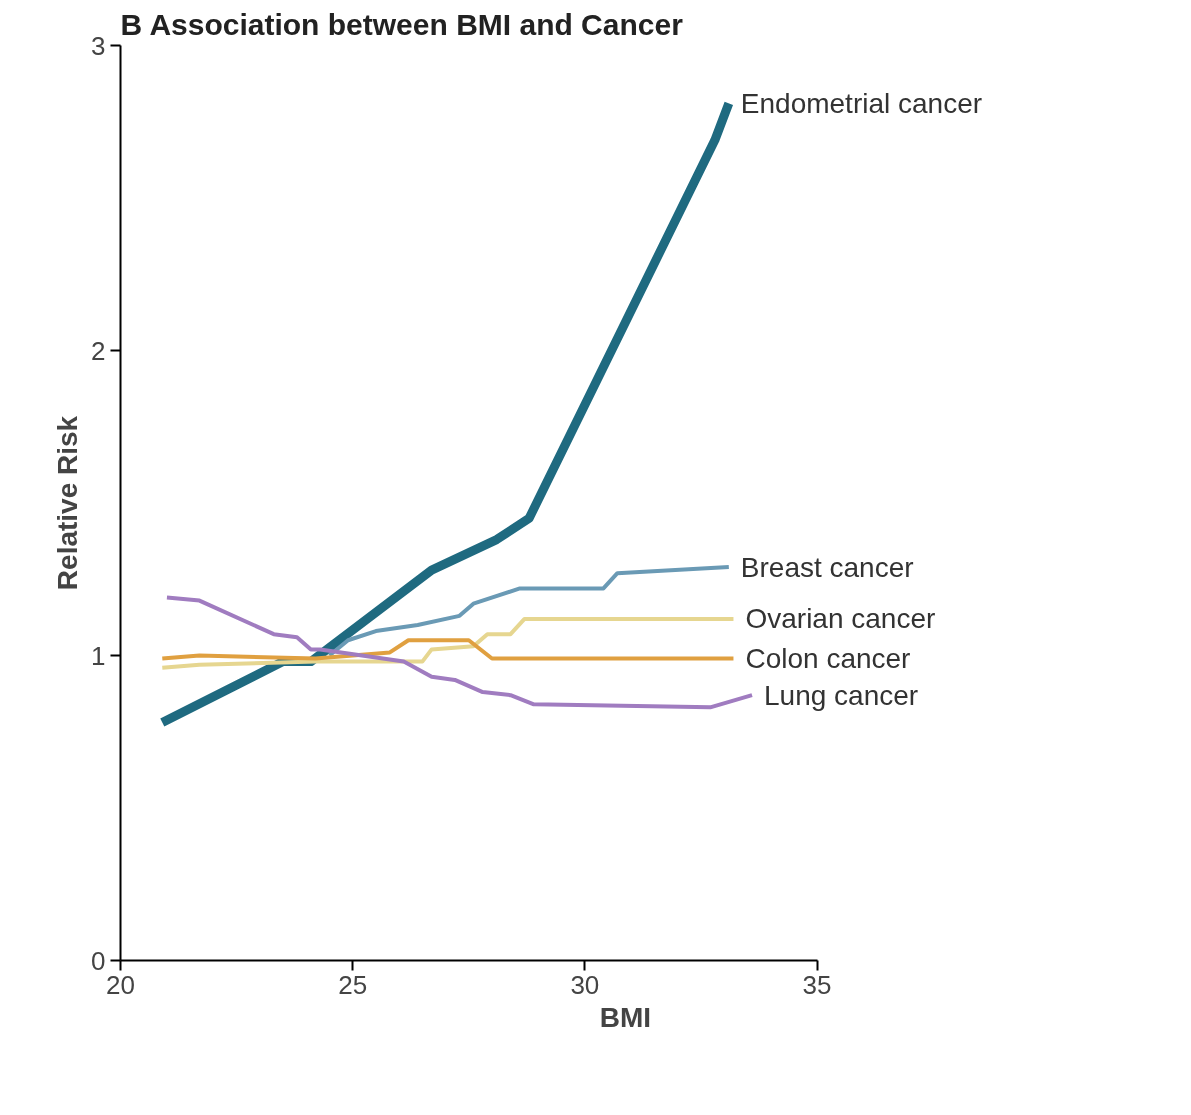 The image size is (1191, 1115). What do you see at coordinates (841, 695) in the screenshot?
I see `series-label: Lung cancer` at bounding box center [841, 695].